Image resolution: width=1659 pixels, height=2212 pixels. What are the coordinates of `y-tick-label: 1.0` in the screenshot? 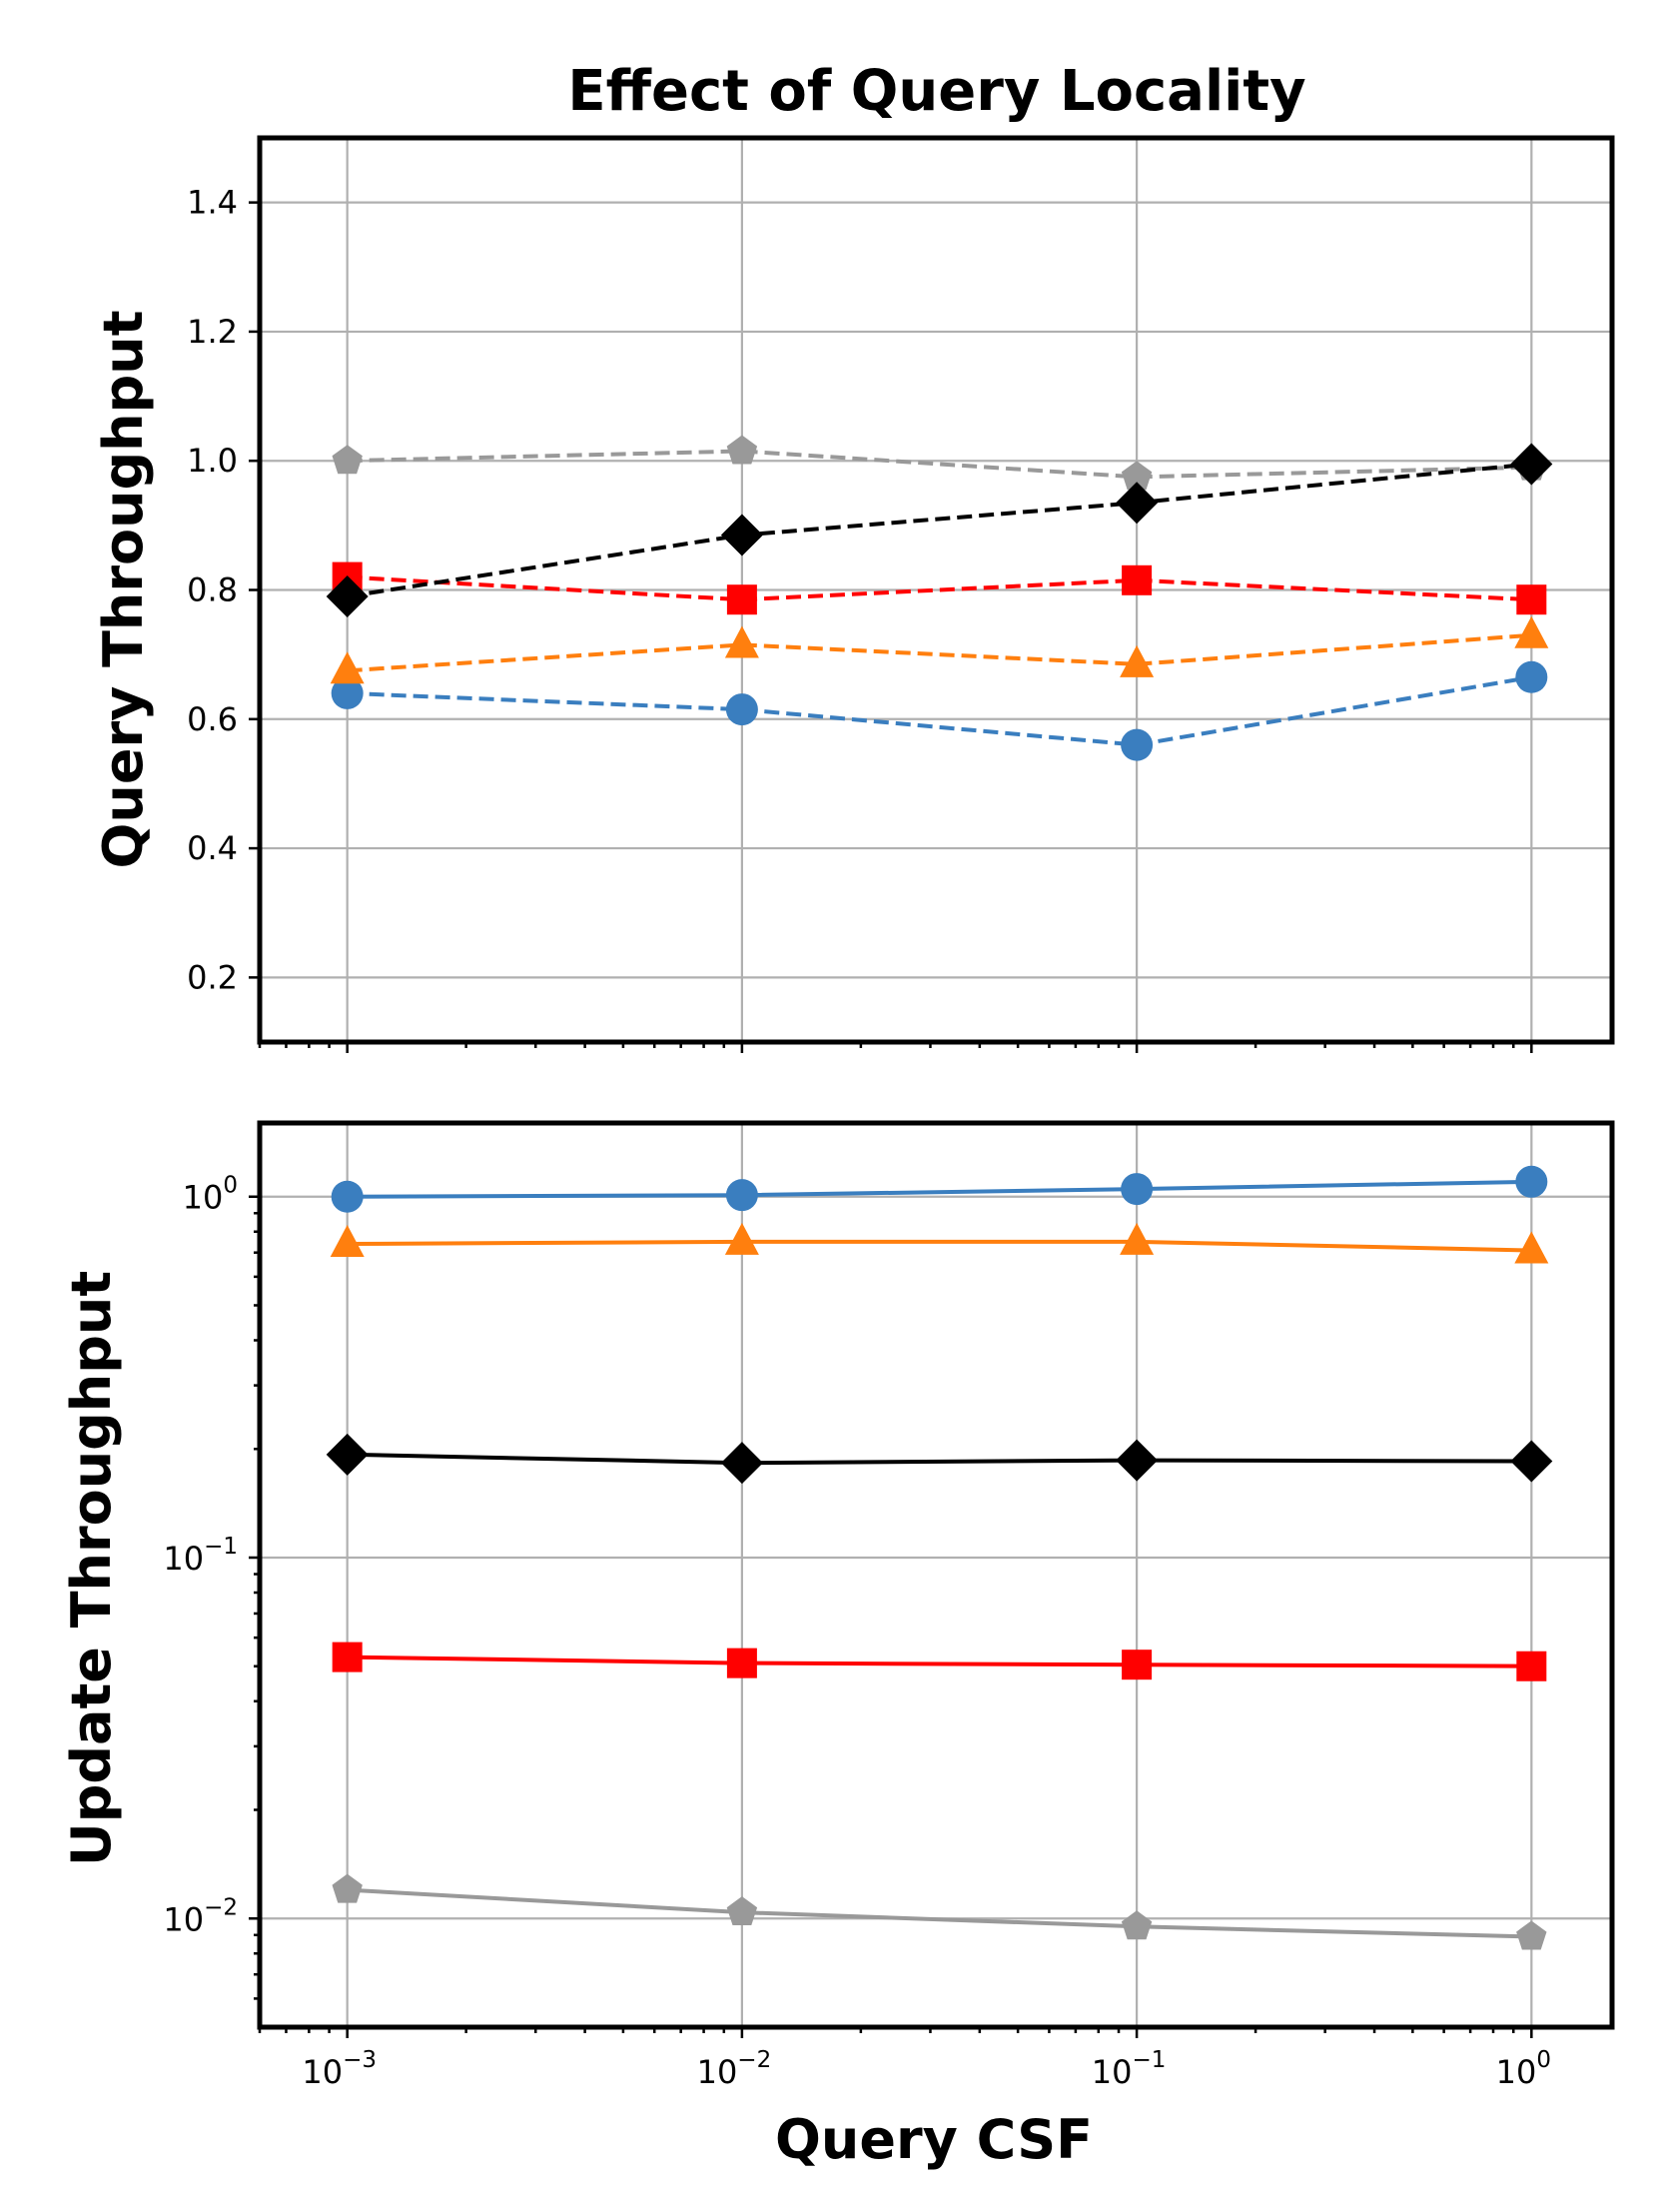 It's located at (212, 461).